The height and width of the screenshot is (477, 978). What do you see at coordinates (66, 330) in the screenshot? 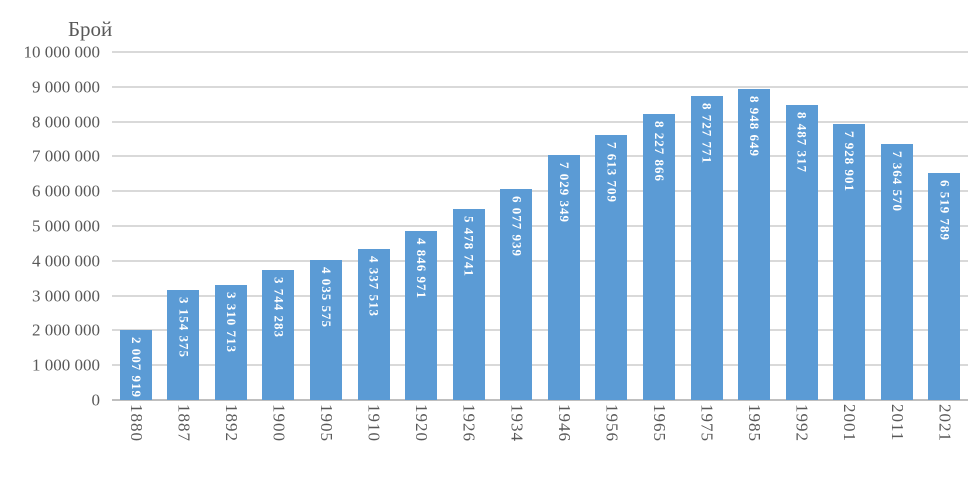
I see `y-tick-label: 2 000 000` at bounding box center [66, 330].